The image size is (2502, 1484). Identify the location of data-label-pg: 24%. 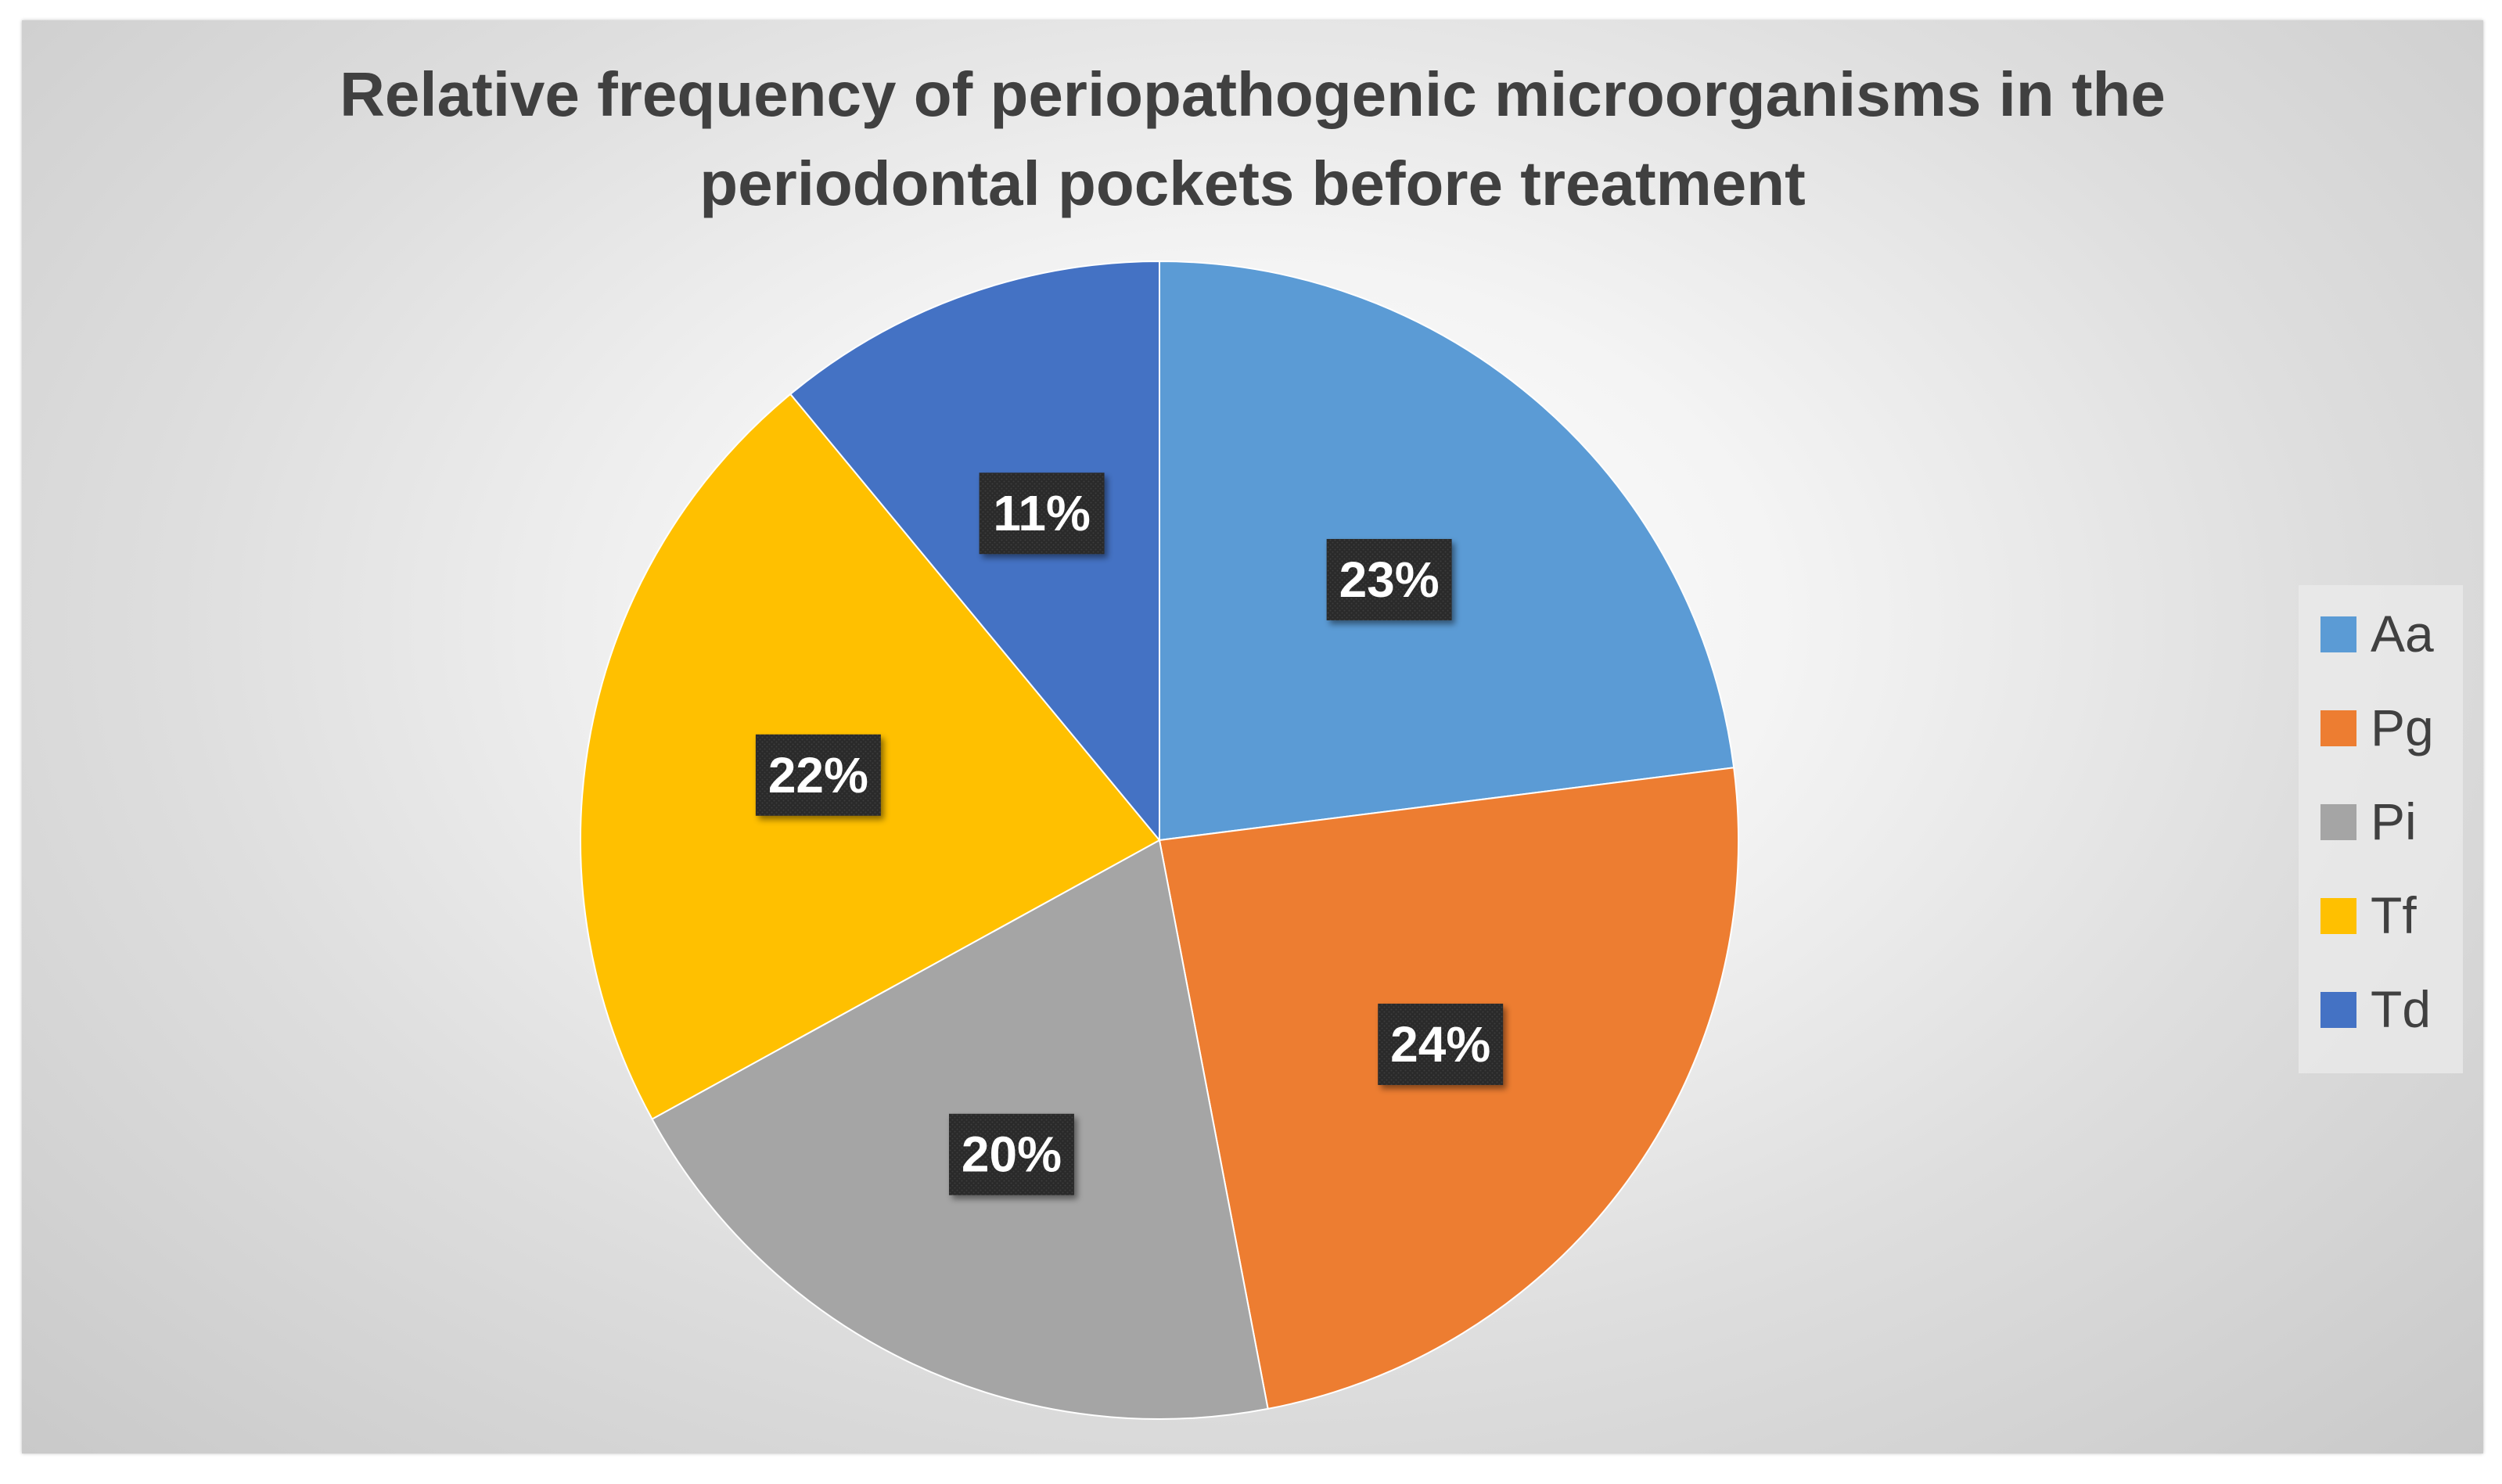
(1441, 1044).